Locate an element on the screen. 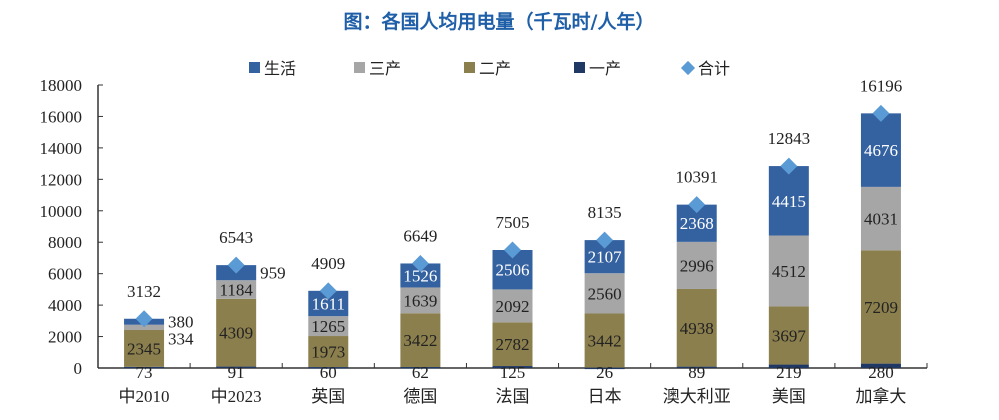 This screenshot has width=999, height=420. data-label: 7209 is located at coordinates (881, 307).